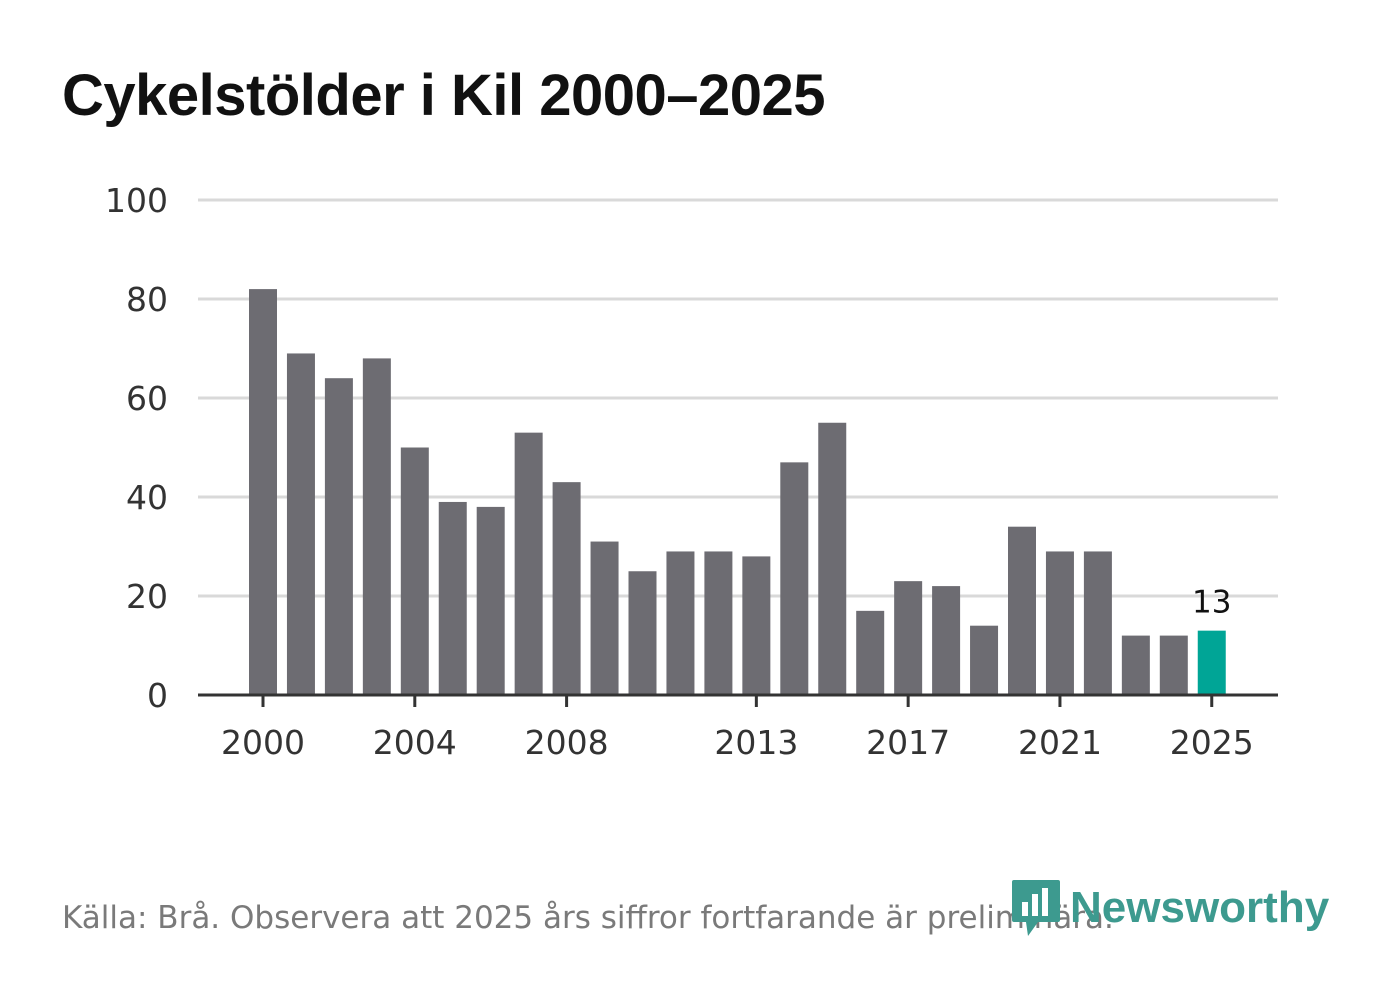  Describe the element at coordinates (414, 571) in the screenshot. I see `bar-2004` at that location.